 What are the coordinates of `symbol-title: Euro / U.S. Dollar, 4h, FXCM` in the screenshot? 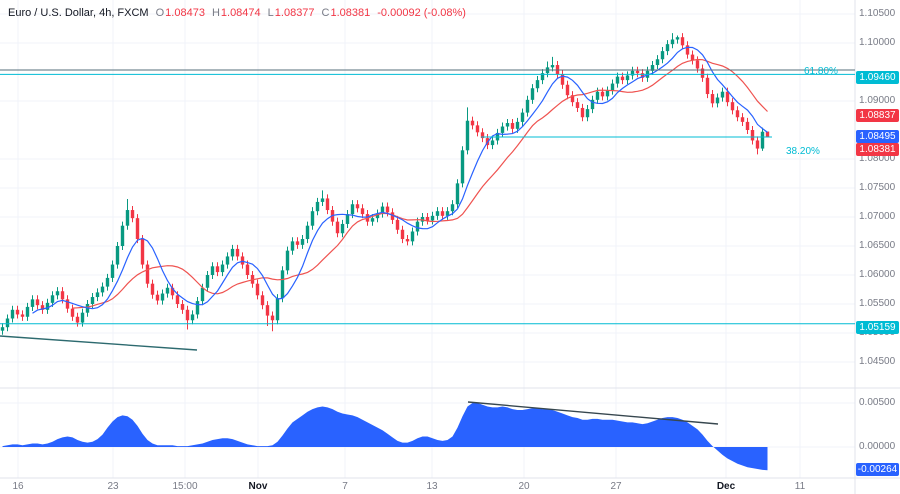 It's located at (78, 13).